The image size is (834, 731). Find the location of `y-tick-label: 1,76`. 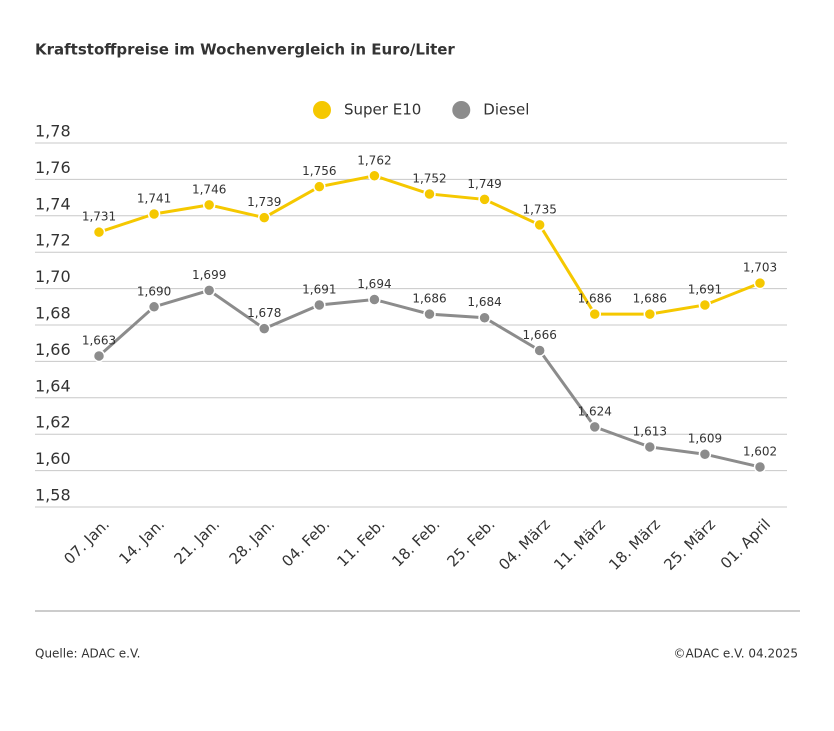

y-tick-label: 1,76 is located at coordinates (53, 167).